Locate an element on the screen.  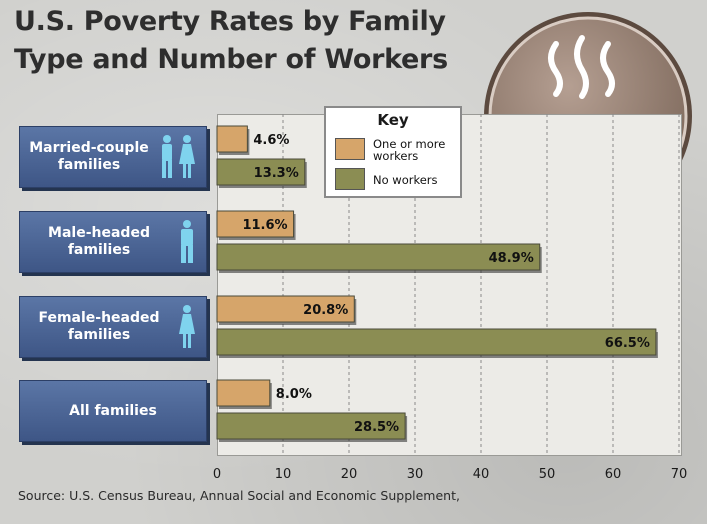
legend-label-workers: One or more workers is located at coordinates (409, 150).